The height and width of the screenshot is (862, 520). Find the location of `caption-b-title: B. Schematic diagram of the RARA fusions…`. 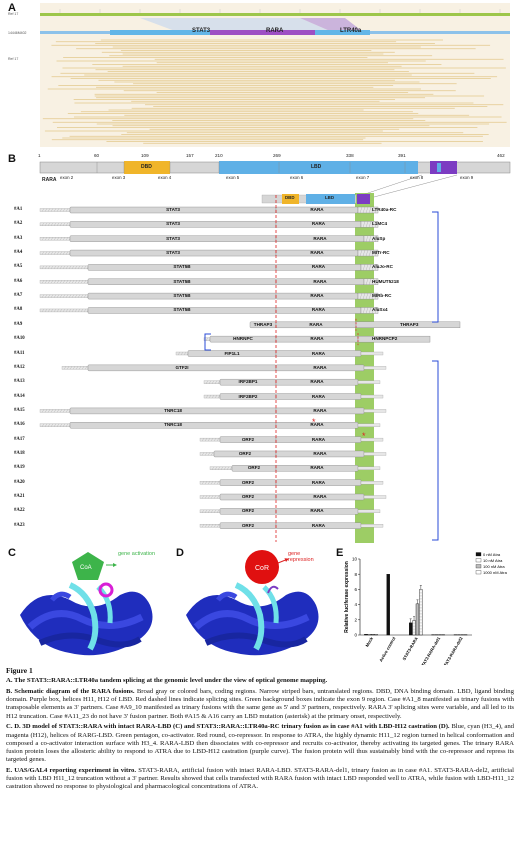

caption-b-title: B. Schematic diagram of the RARA fusions… is located at coordinates (70, 691).